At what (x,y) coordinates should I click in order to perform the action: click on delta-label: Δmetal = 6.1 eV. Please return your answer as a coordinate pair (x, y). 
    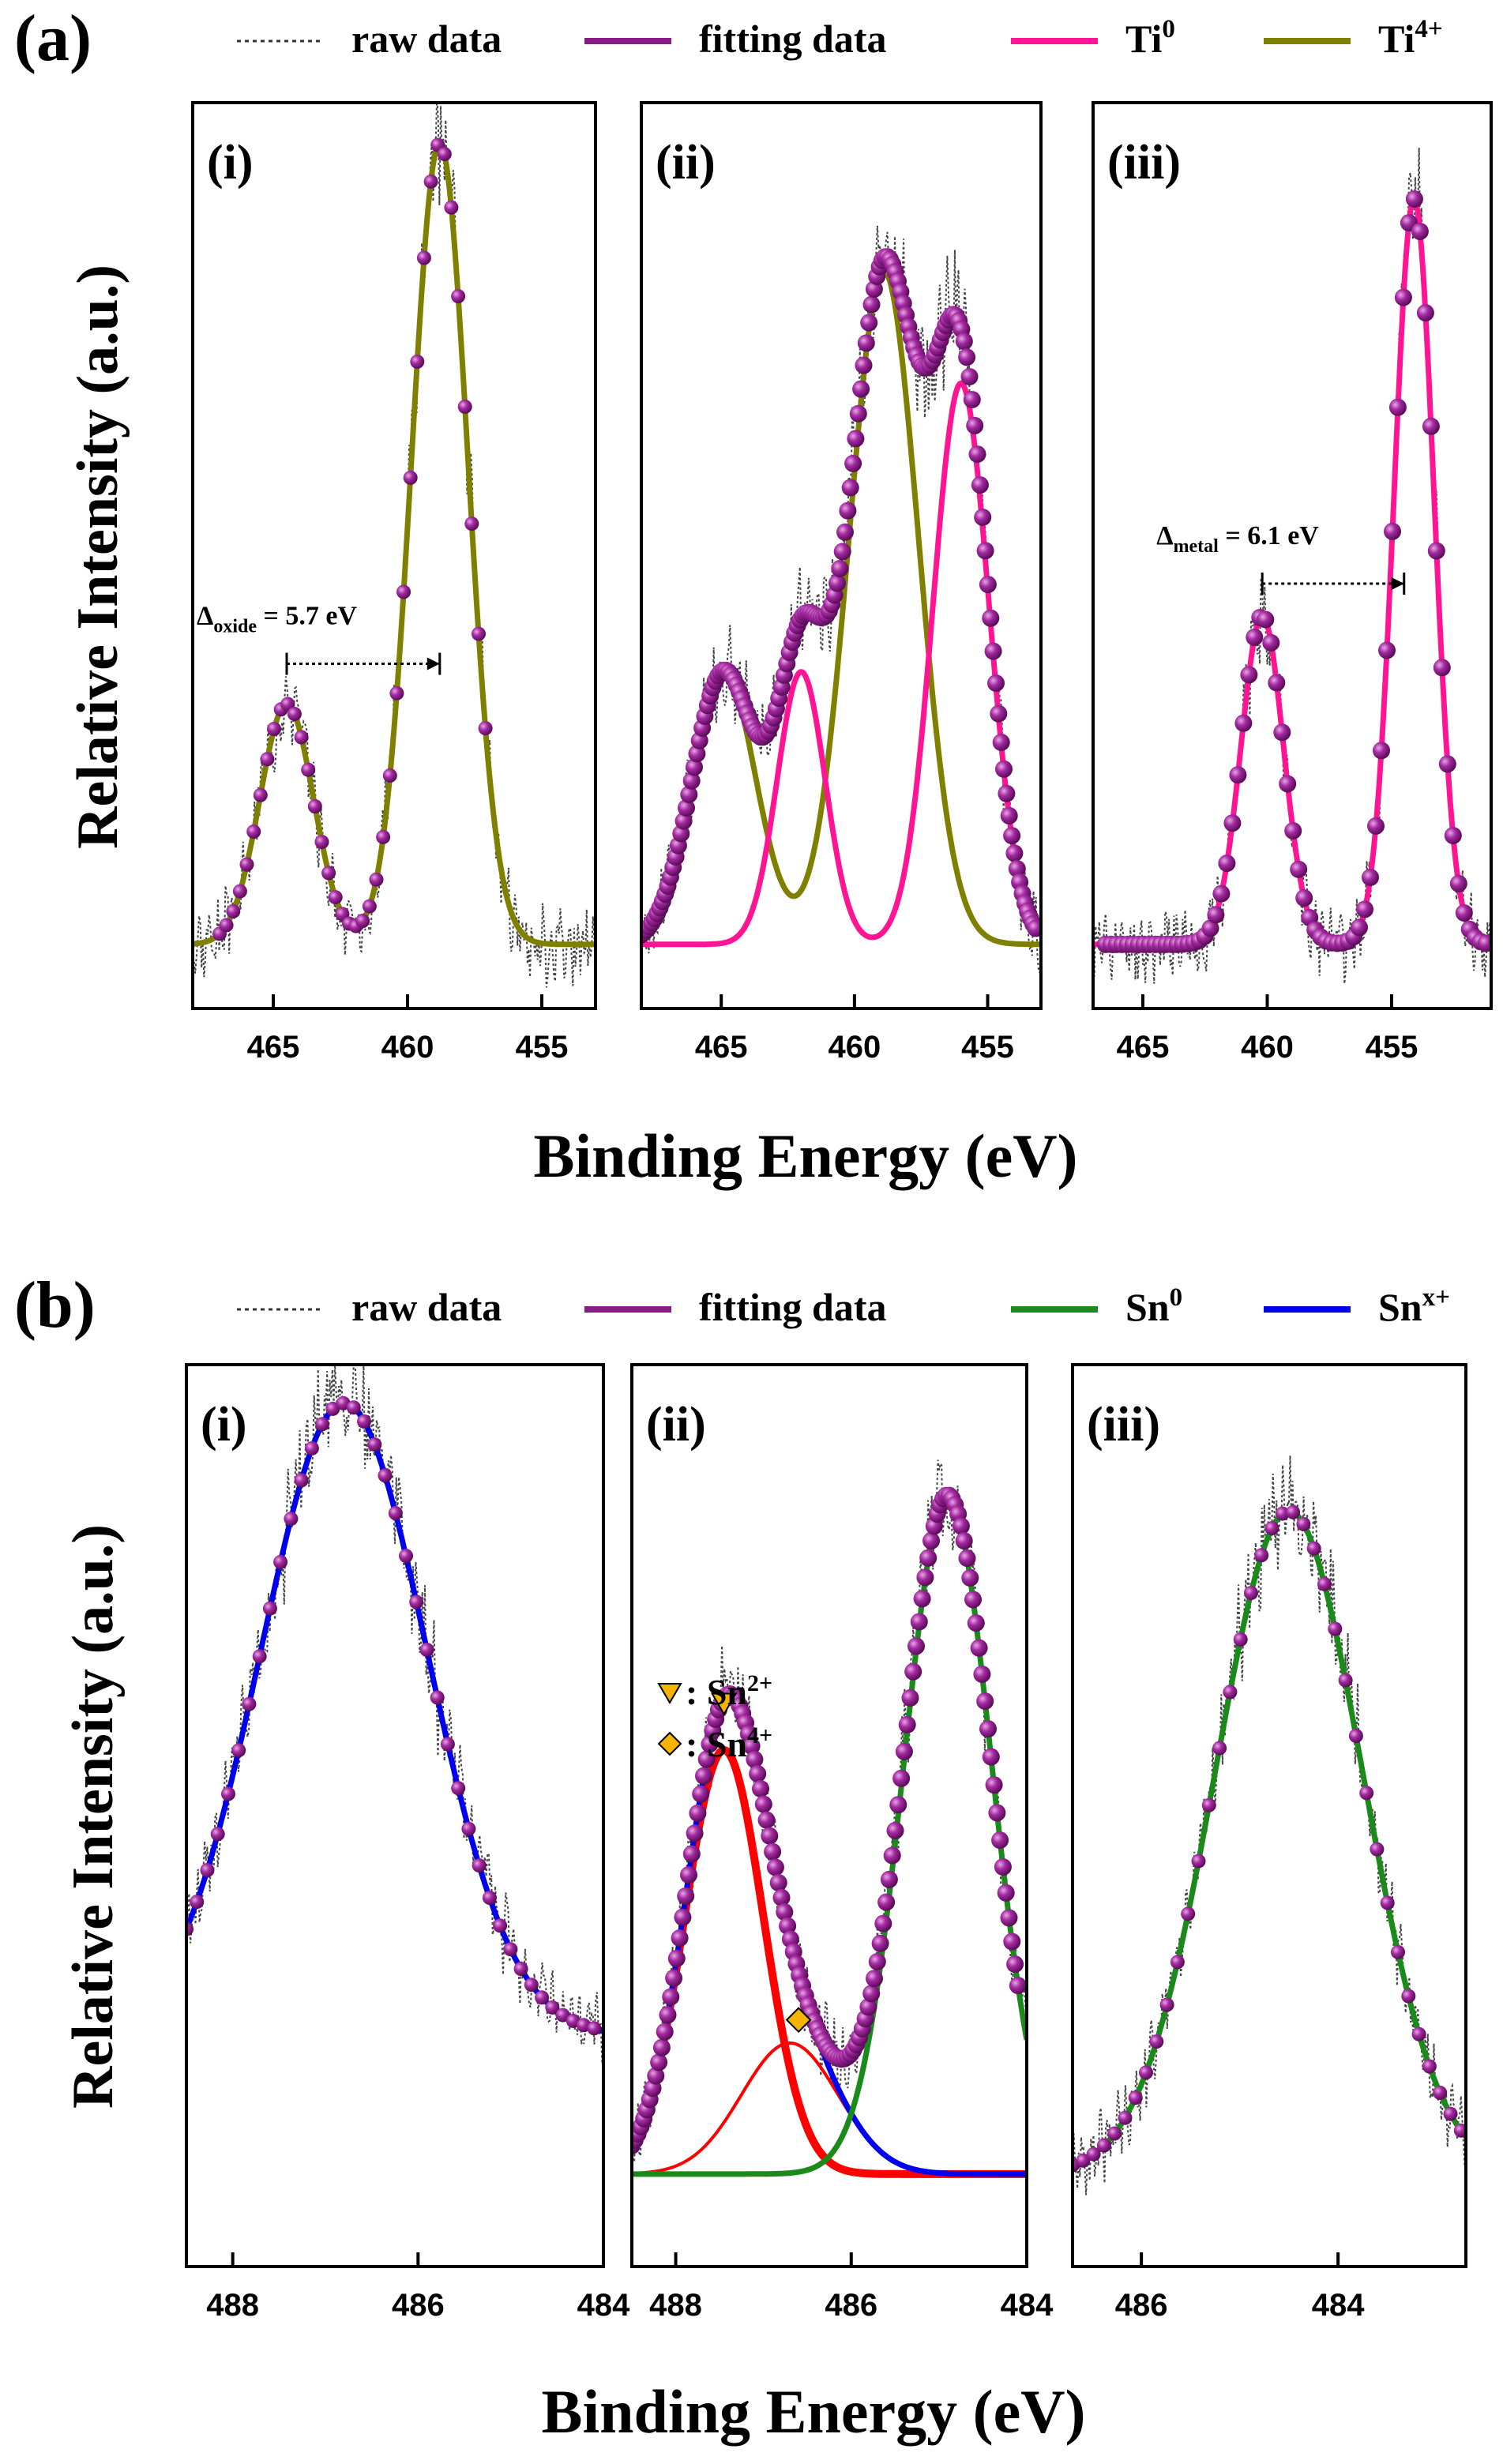
    Looking at the image, I should click on (1237, 539).